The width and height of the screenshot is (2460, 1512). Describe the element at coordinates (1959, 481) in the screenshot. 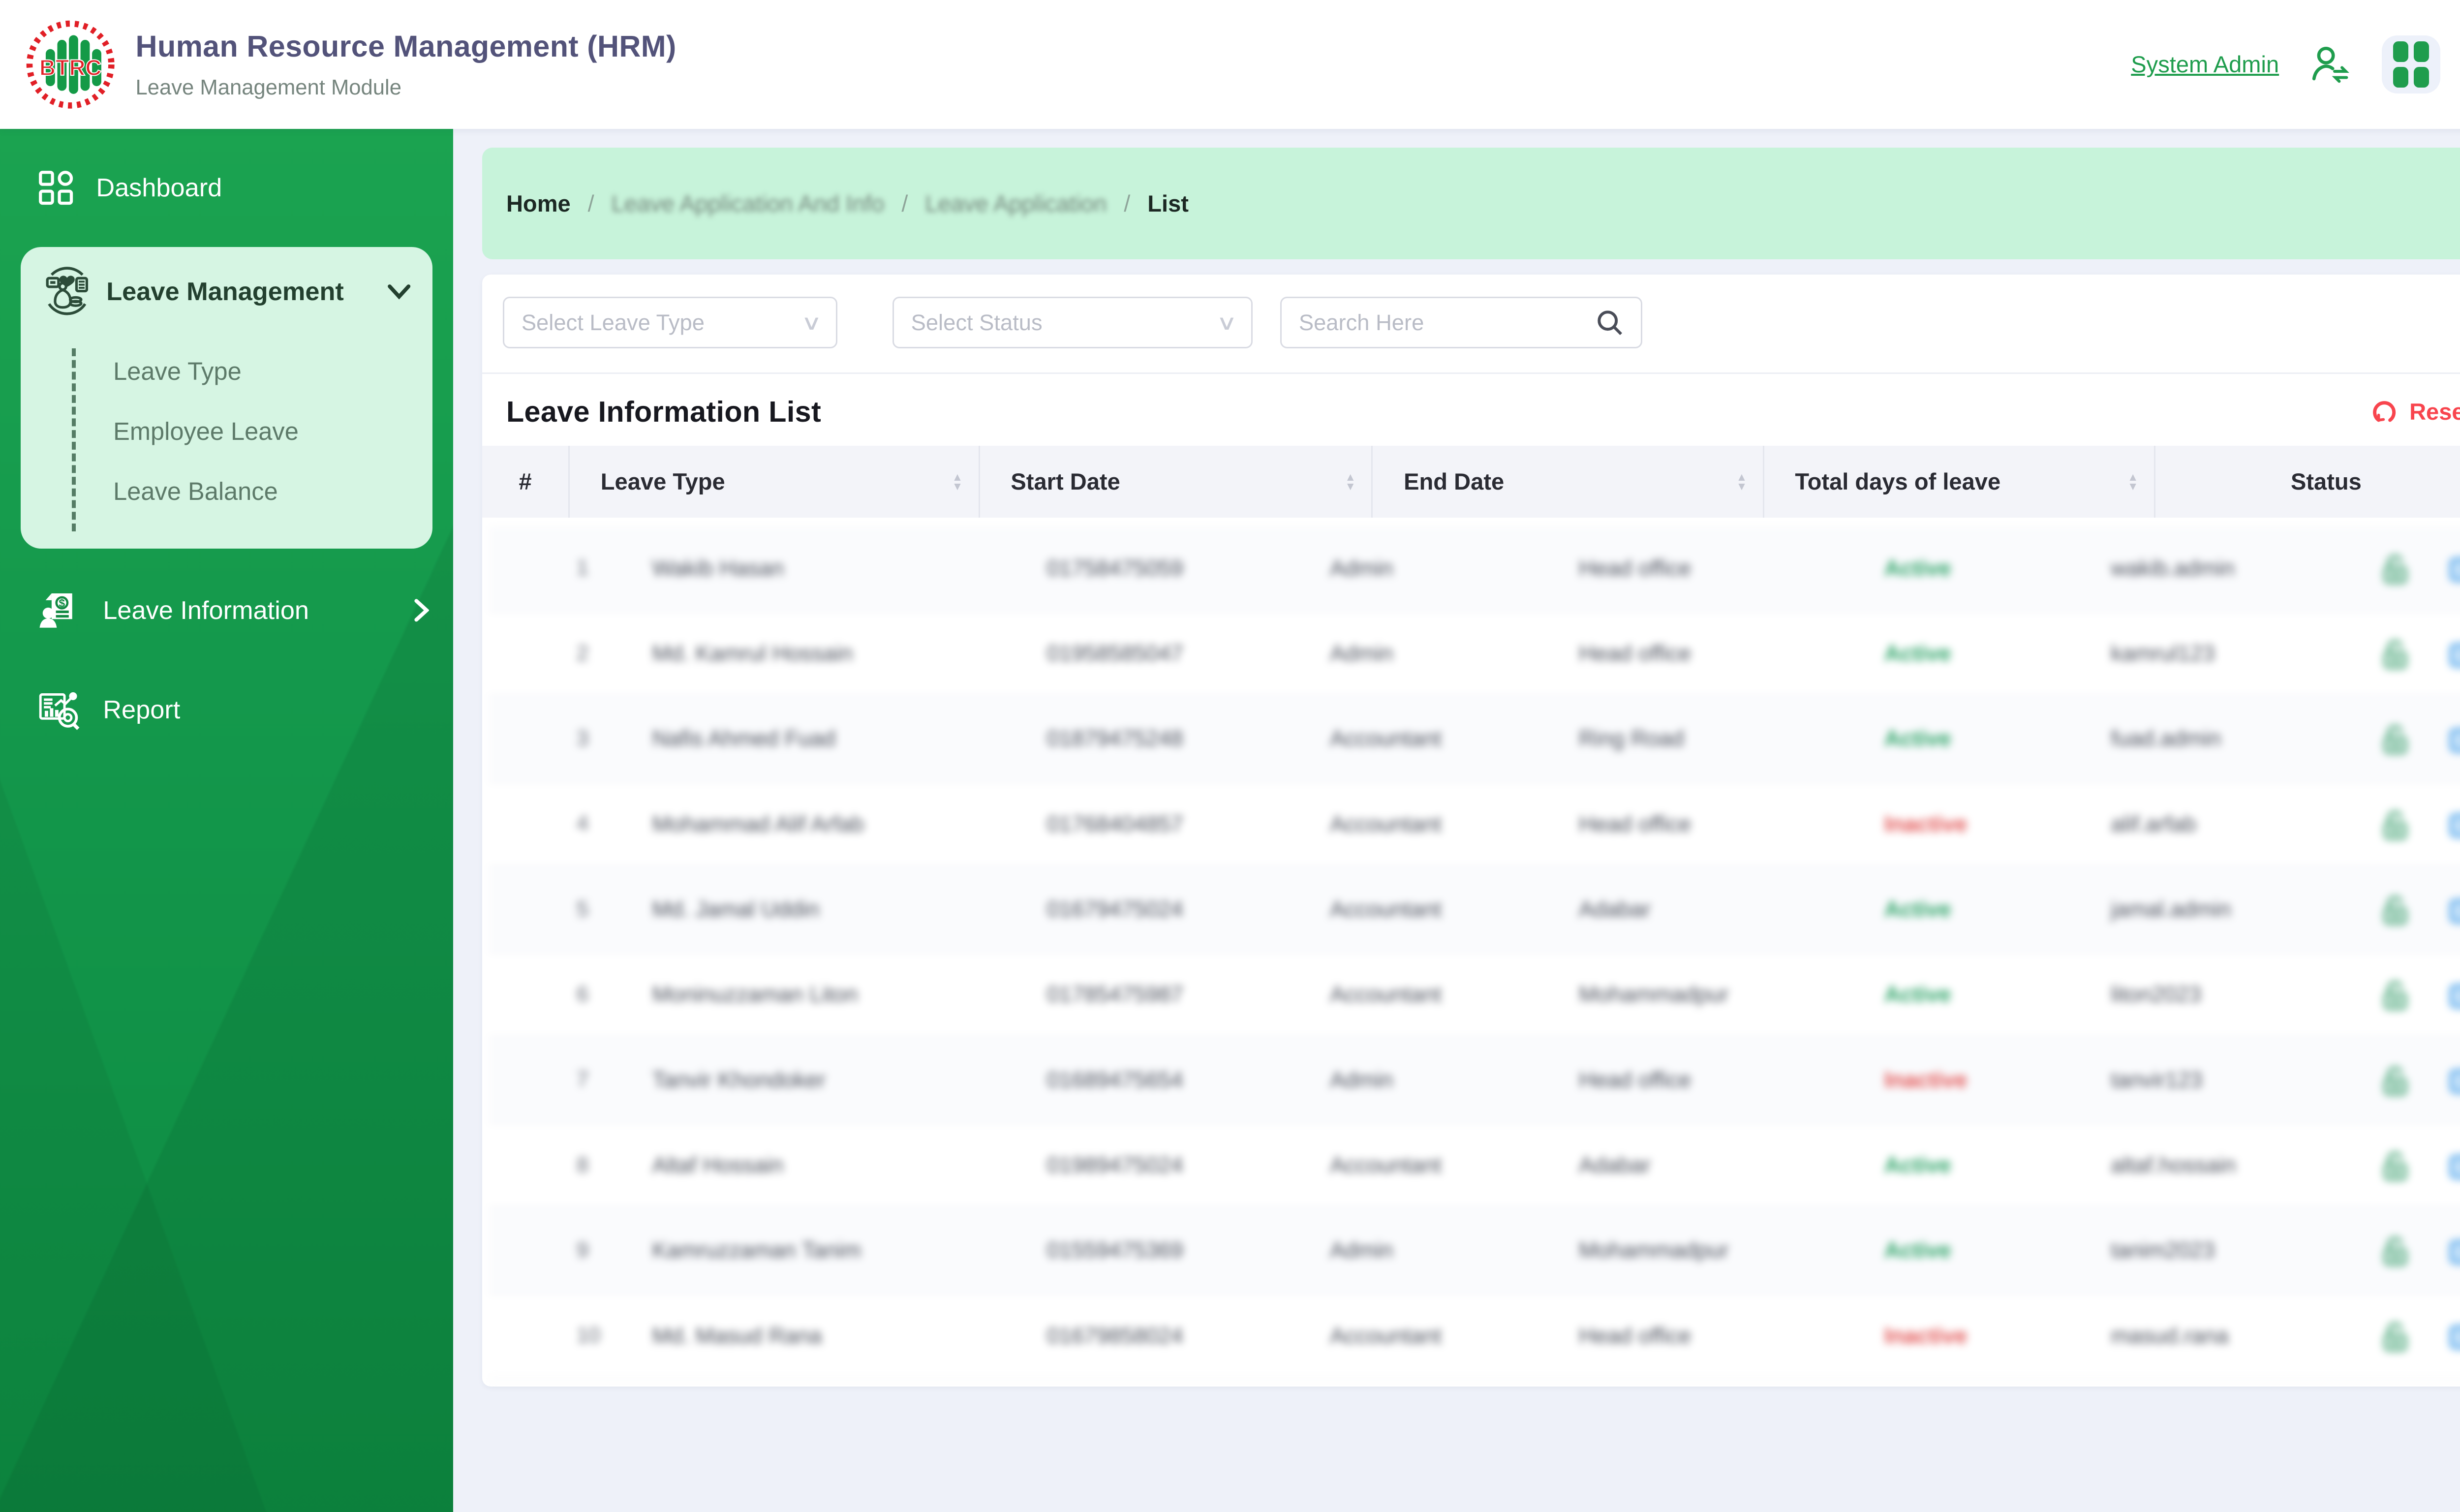

I see `column-header-total-days: Total days of leave` at that location.